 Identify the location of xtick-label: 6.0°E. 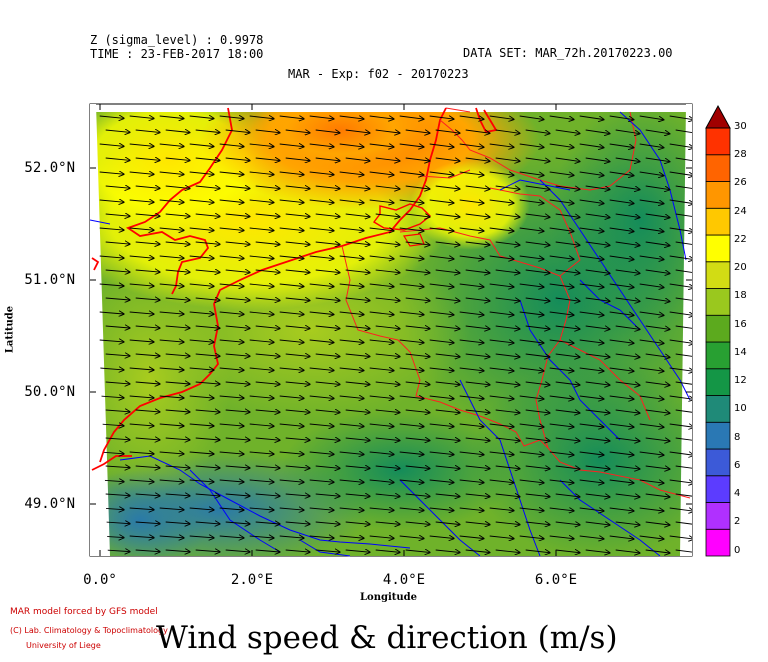
(556, 580).